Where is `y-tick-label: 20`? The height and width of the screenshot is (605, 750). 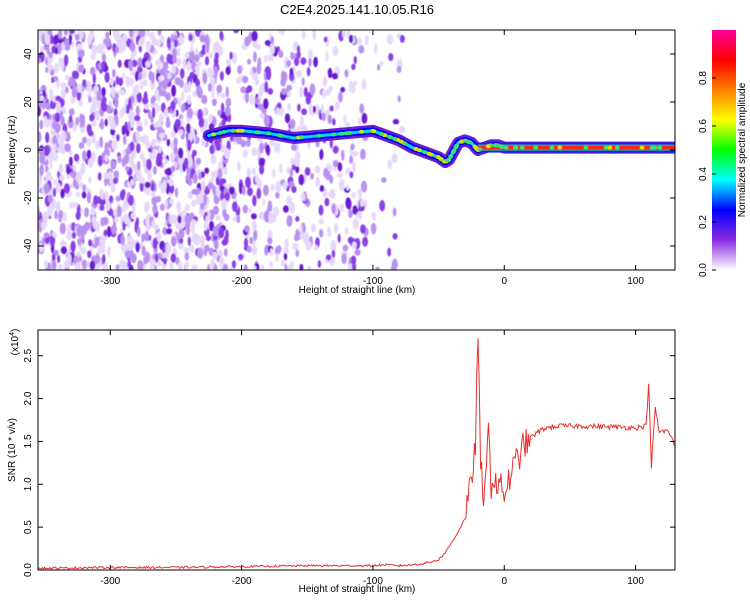
y-tick-label: 20 is located at coordinates (28, 102).